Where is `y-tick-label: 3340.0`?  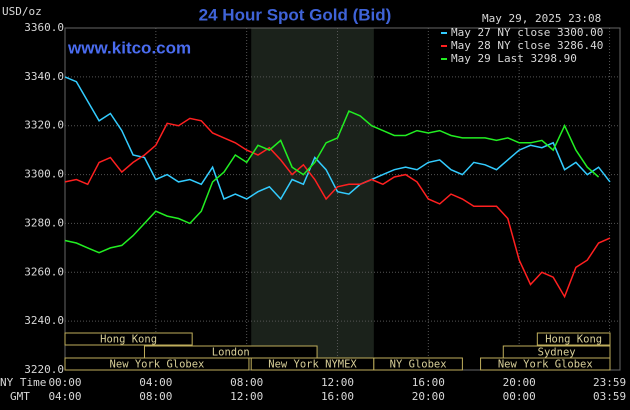
y-tick-label: 3340.0 is located at coordinates (44, 76).